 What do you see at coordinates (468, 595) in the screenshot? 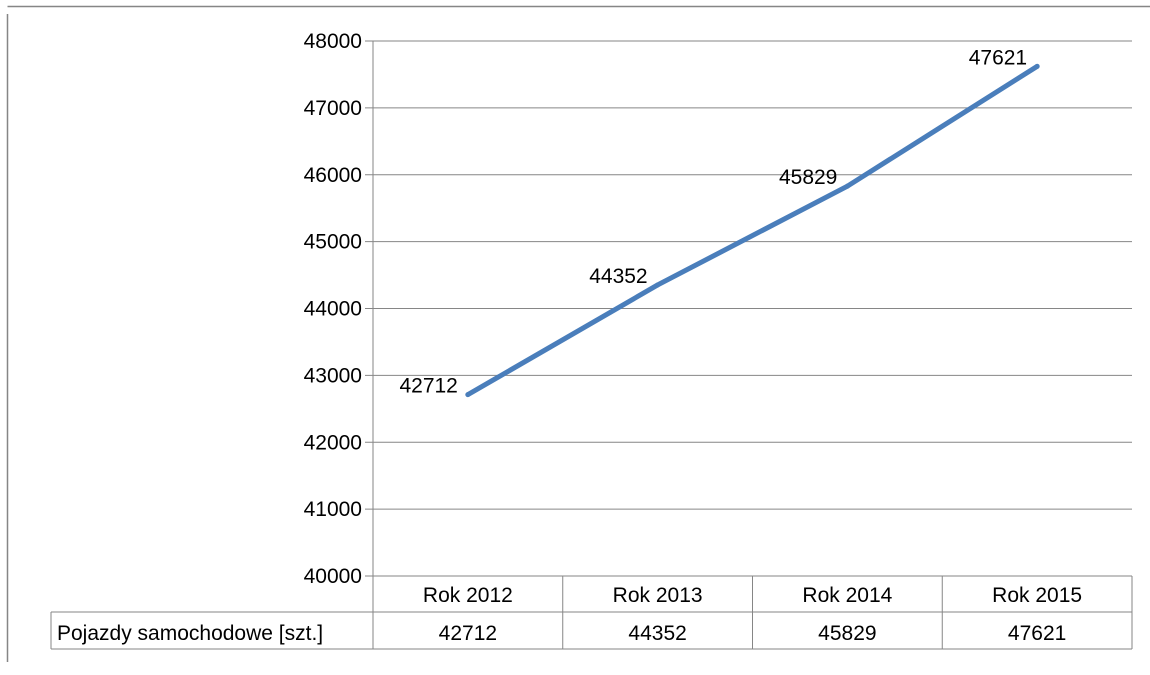
I see `x-category-label-1: Rok 2012` at bounding box center [468, 595].